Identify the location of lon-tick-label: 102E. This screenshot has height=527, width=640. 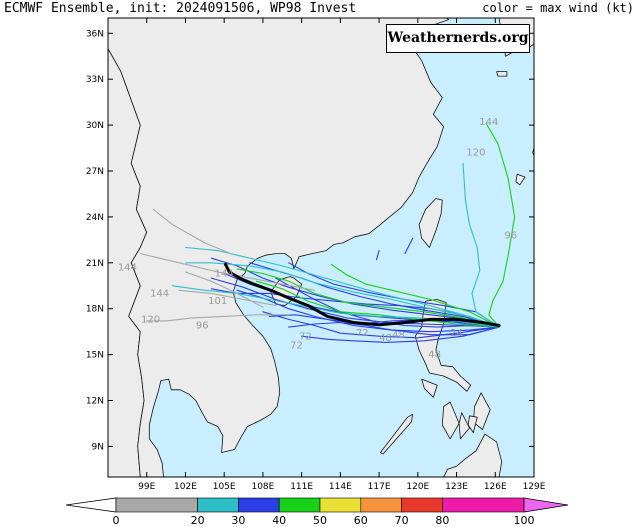
(185, 487).